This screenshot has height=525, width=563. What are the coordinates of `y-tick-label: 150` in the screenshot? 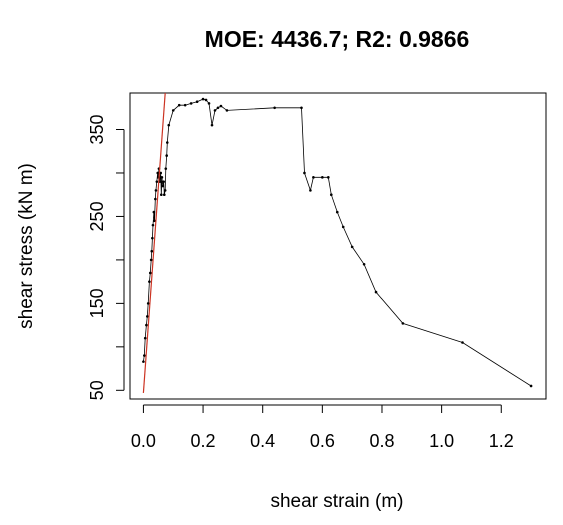 It's located at (97, 303).